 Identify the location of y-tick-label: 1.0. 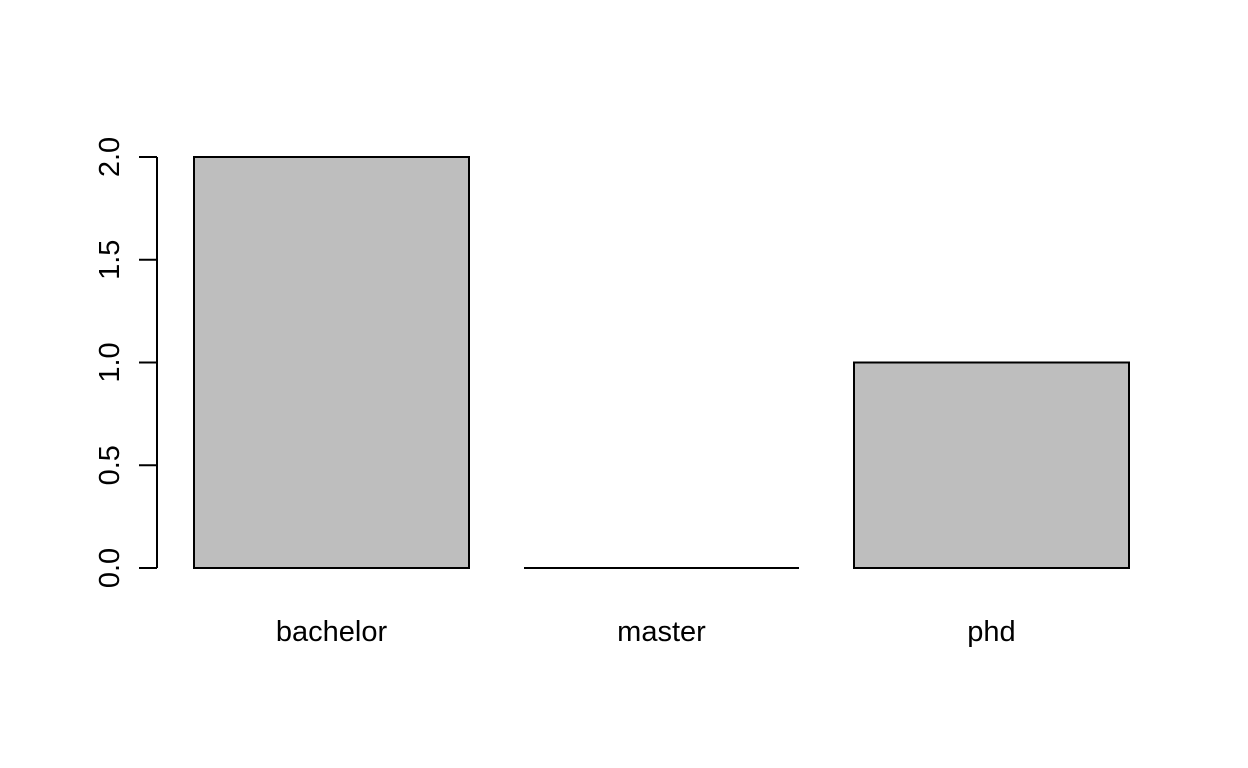
(110, 362).